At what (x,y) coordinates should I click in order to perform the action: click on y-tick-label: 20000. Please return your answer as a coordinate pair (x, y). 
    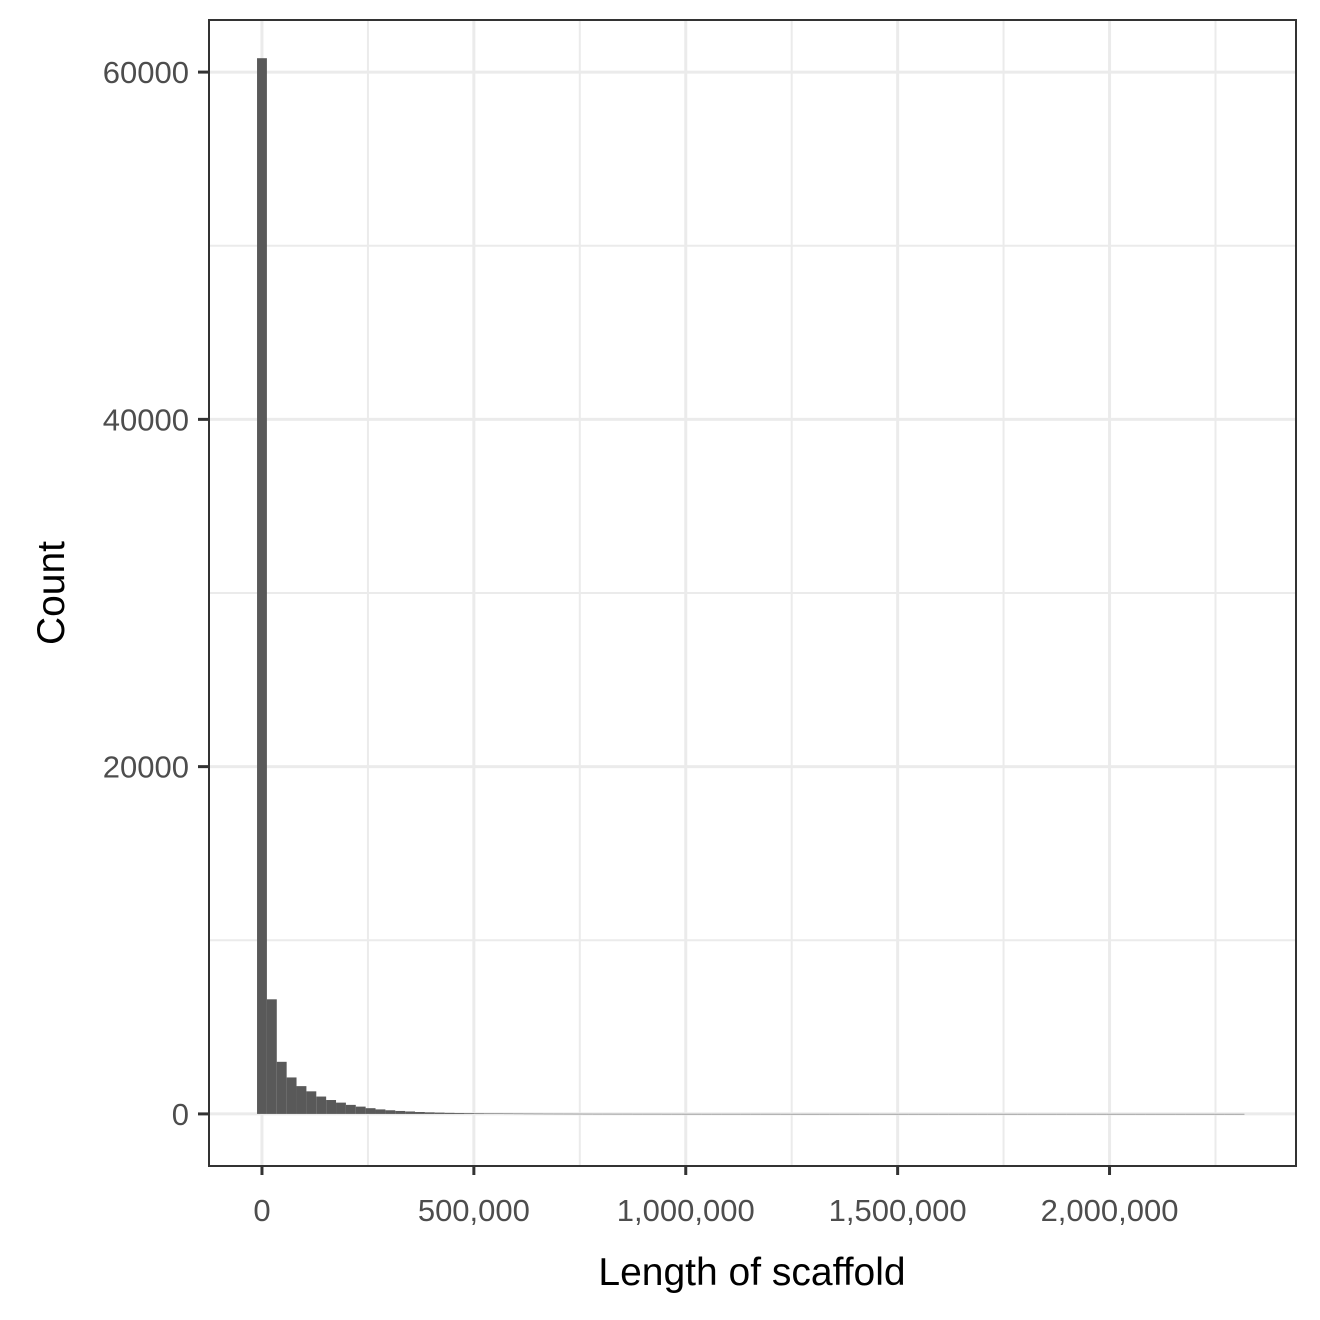
    Looking at the image, I should click on (146, 767).